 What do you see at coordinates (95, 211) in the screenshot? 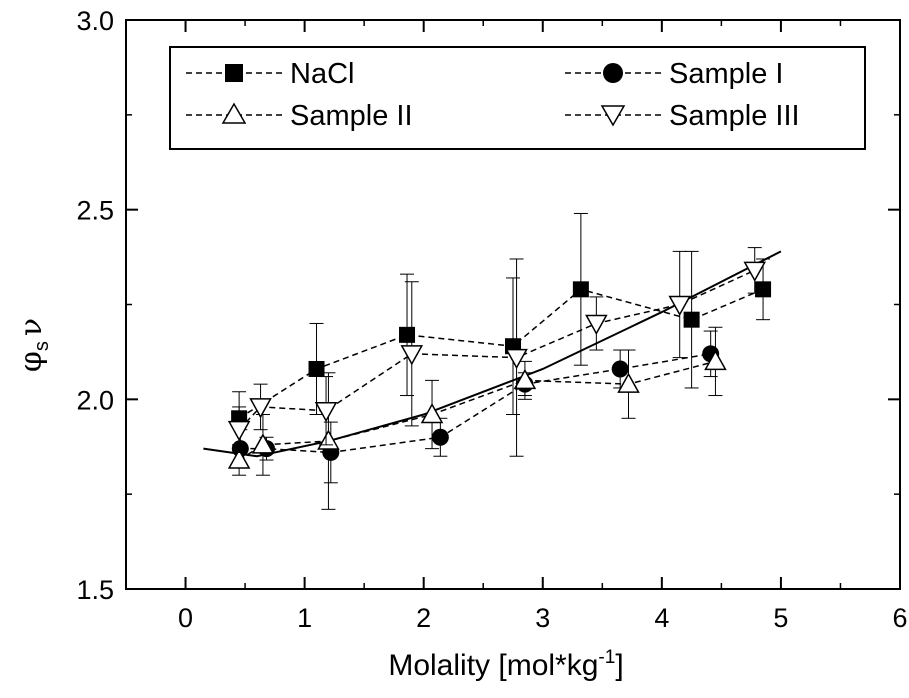
I see `y-tick-label: 2.5` at bounding box center [95, 211].